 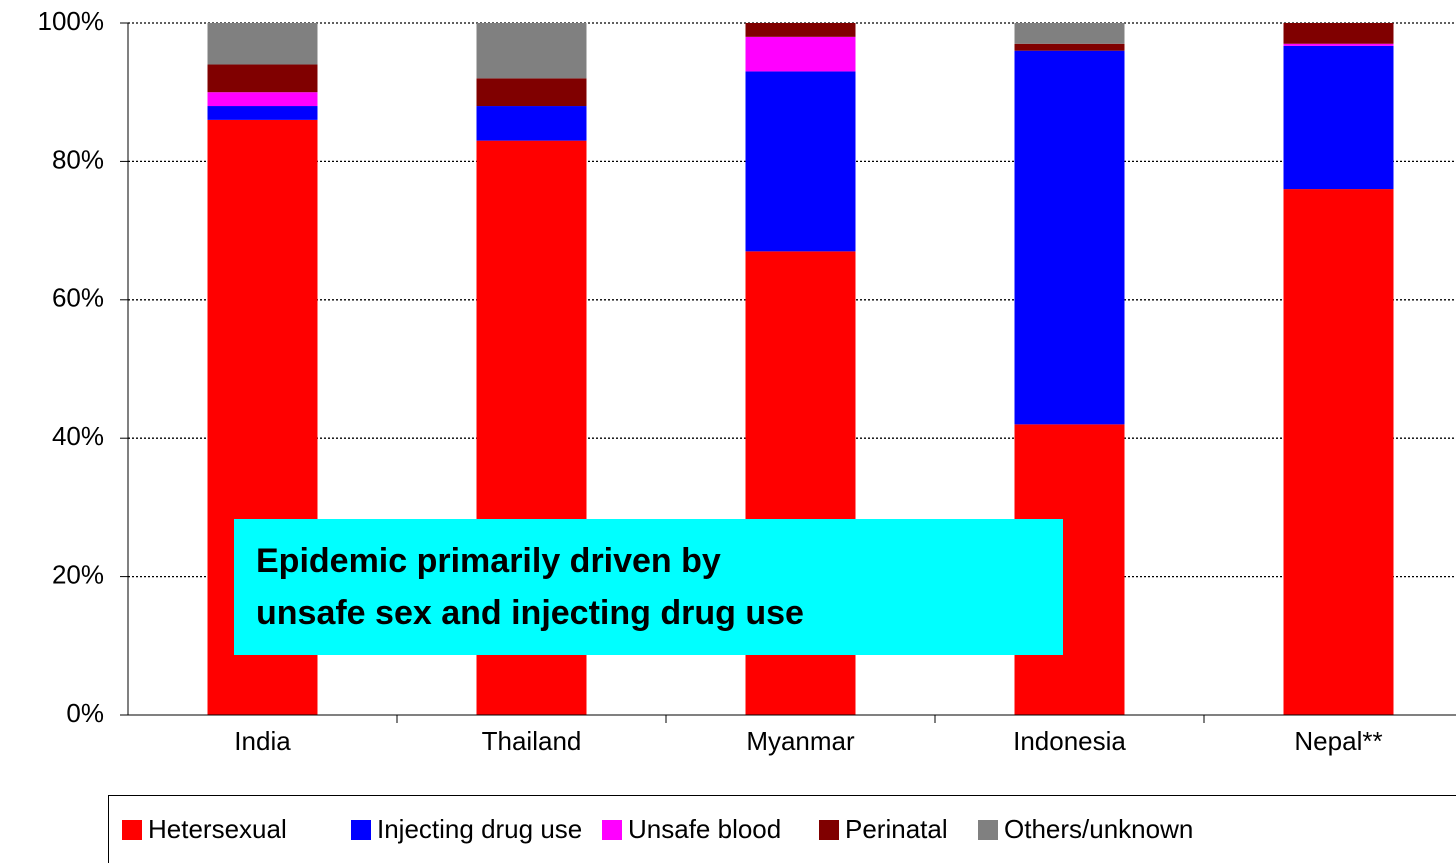 I want to click on legend-label: Injecting drug use, so click(x=479, y=829).